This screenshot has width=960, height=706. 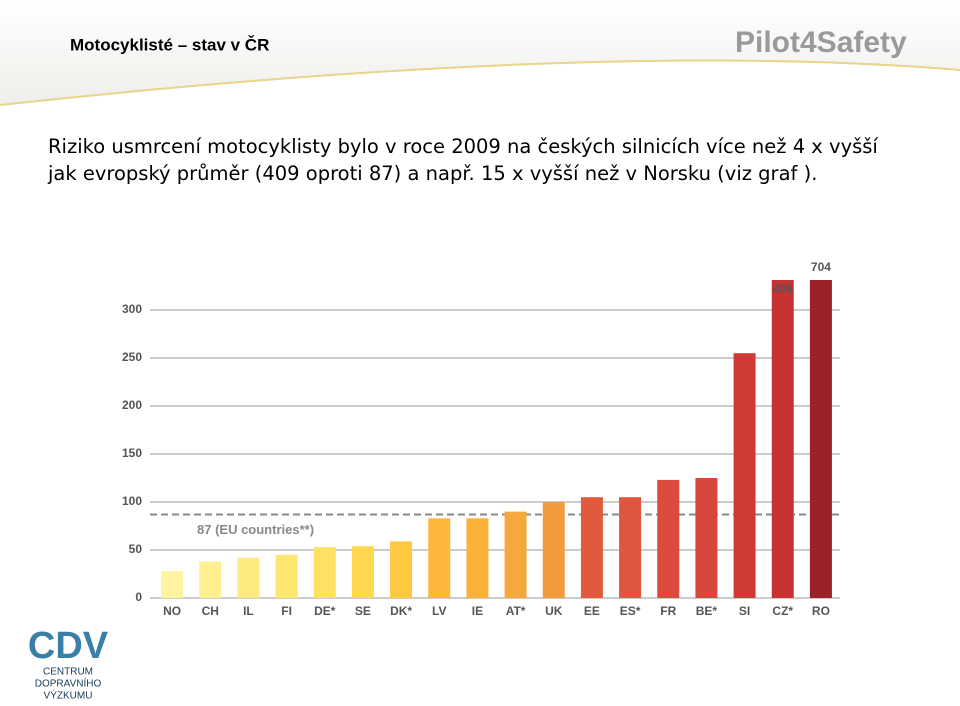 I want to click on cdv-line: DOPRAVNÍHO, so click(x=68, y=683).